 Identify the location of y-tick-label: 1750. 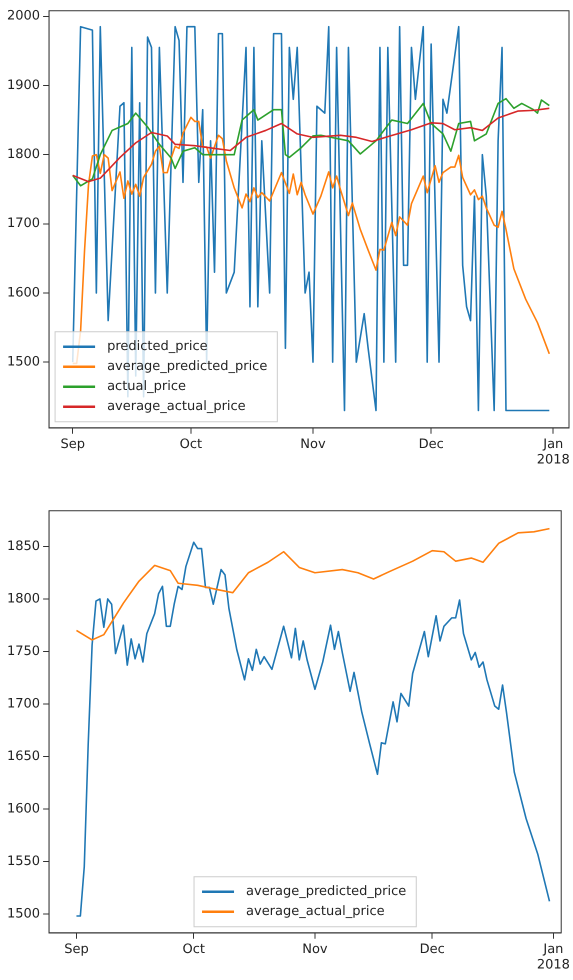
(23, 651).